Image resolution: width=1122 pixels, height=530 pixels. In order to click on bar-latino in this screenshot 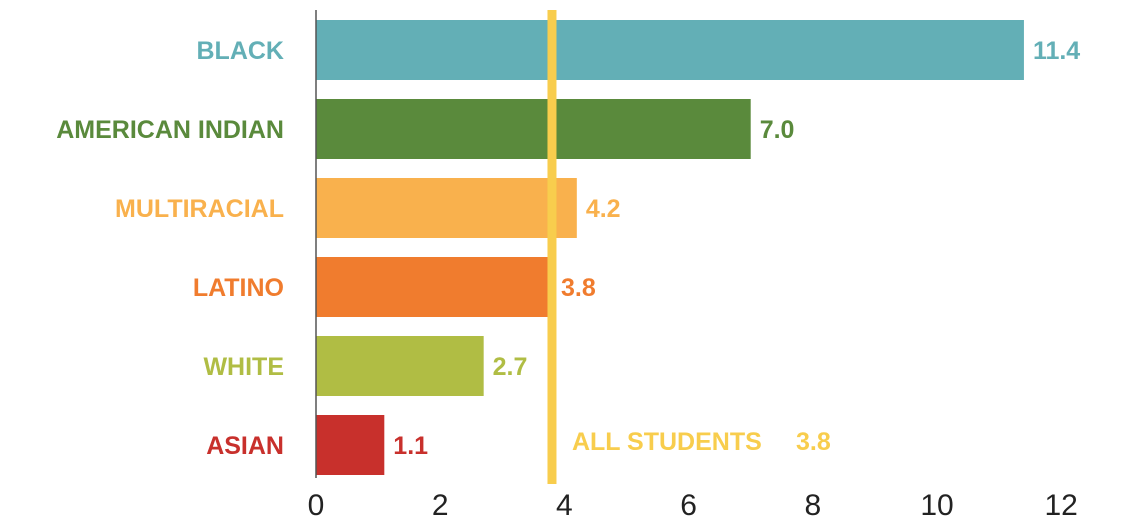, I will do `click(434, 287)`.